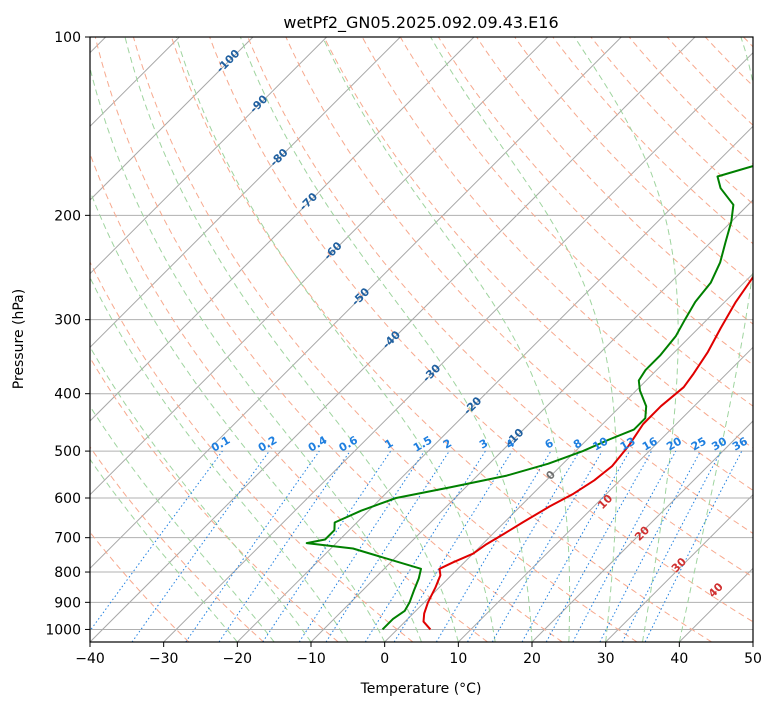 This screenshot has width=775, height=708. I want to click on y-tick-label: 900, so click(67, 603).